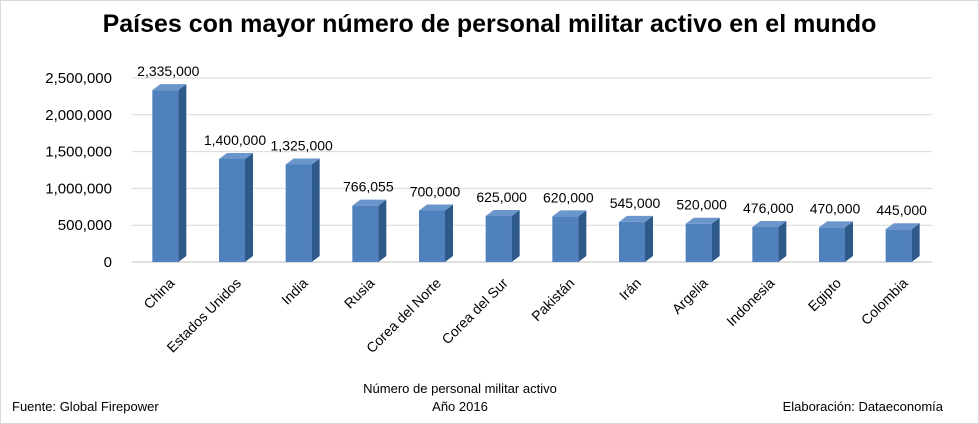  I want to click on data-label: 476,000, so click(768, 208).